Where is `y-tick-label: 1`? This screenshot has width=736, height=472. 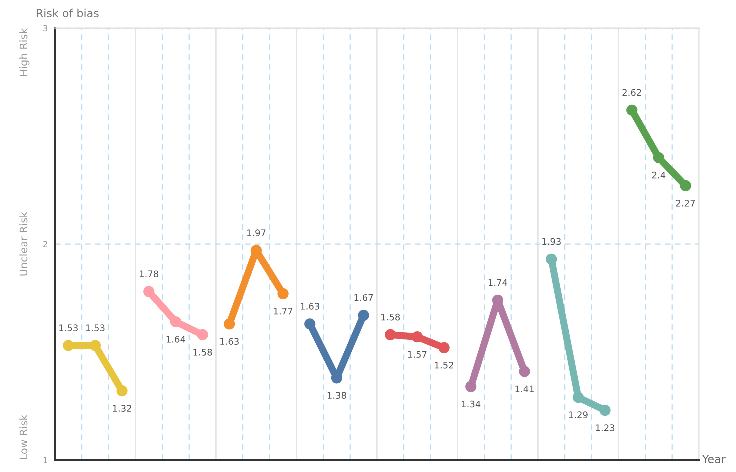 y-tick-label: 1 is located at coordinates (46, 460).